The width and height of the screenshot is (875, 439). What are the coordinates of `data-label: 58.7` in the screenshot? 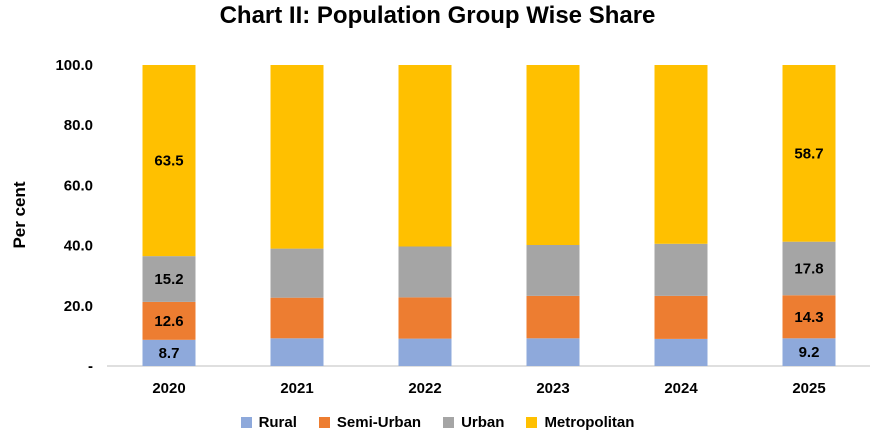 It's located at (808, 153).